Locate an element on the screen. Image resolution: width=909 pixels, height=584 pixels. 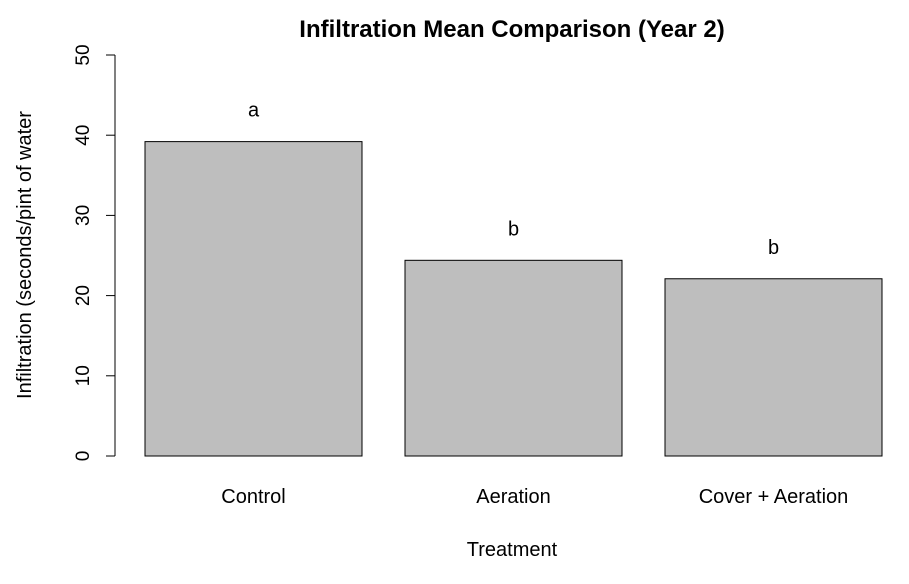
y-tick-label: 10 is located at coordinates (83, 375).